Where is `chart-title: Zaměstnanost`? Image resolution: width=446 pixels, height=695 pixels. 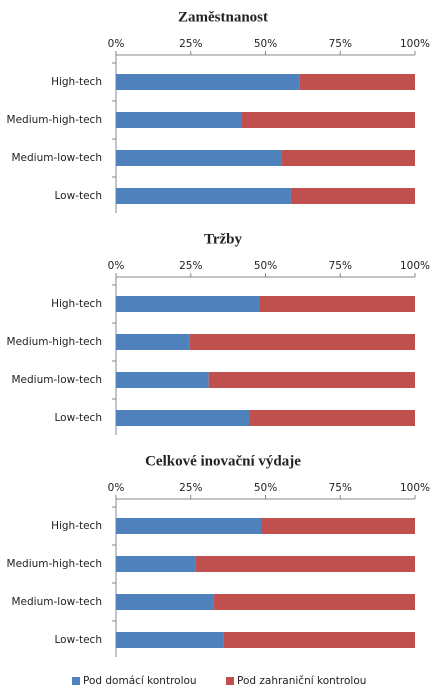
chart-title: Zaměstnanost is located at coordinates (223, 17).